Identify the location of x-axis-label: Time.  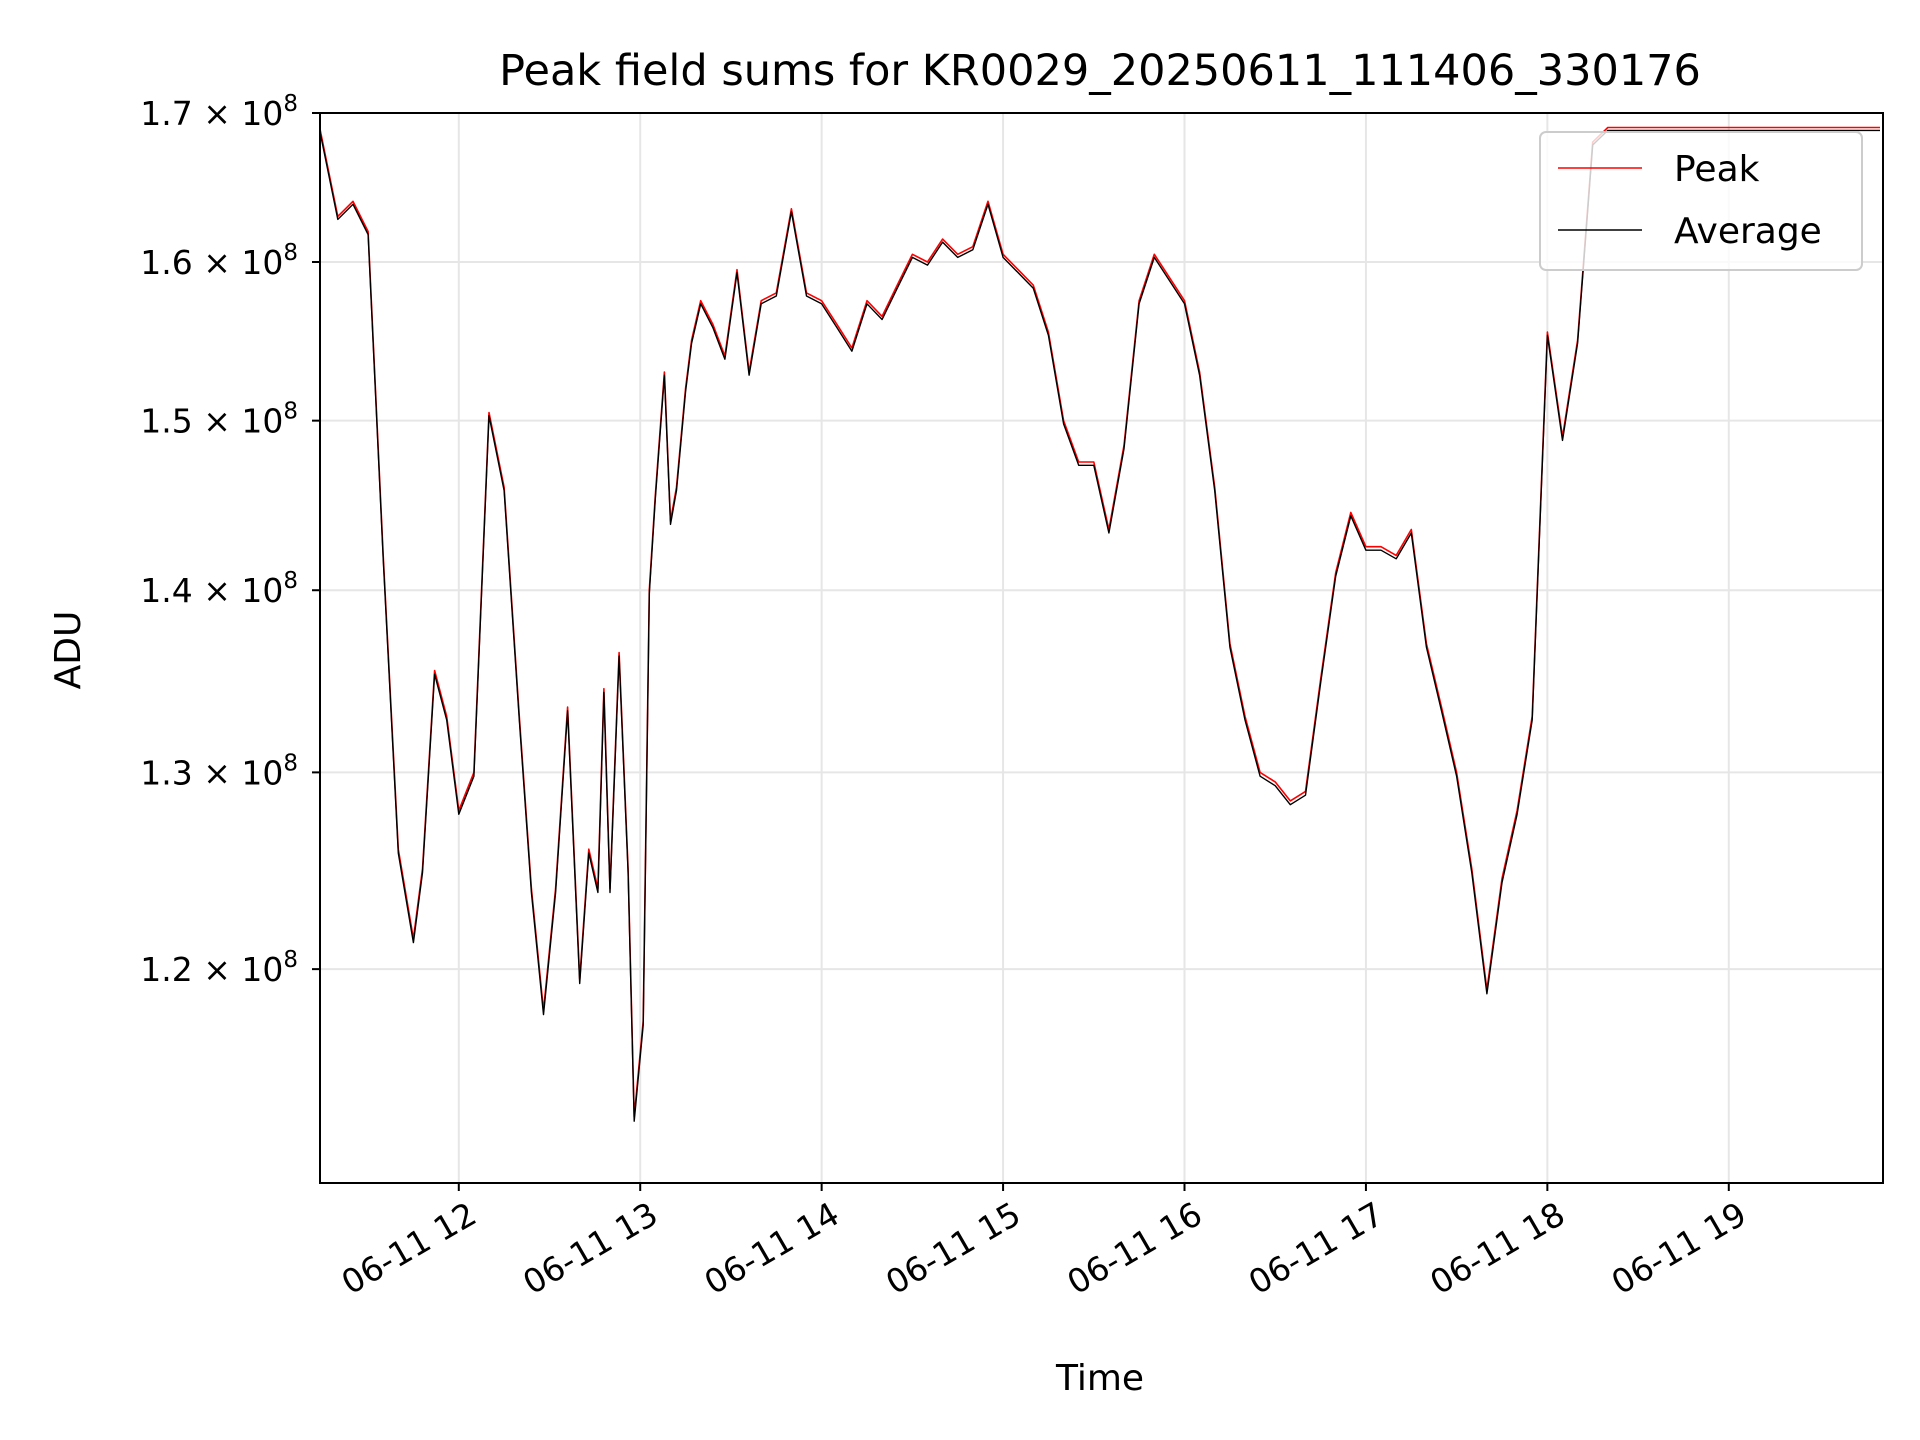
(1099, 1378).